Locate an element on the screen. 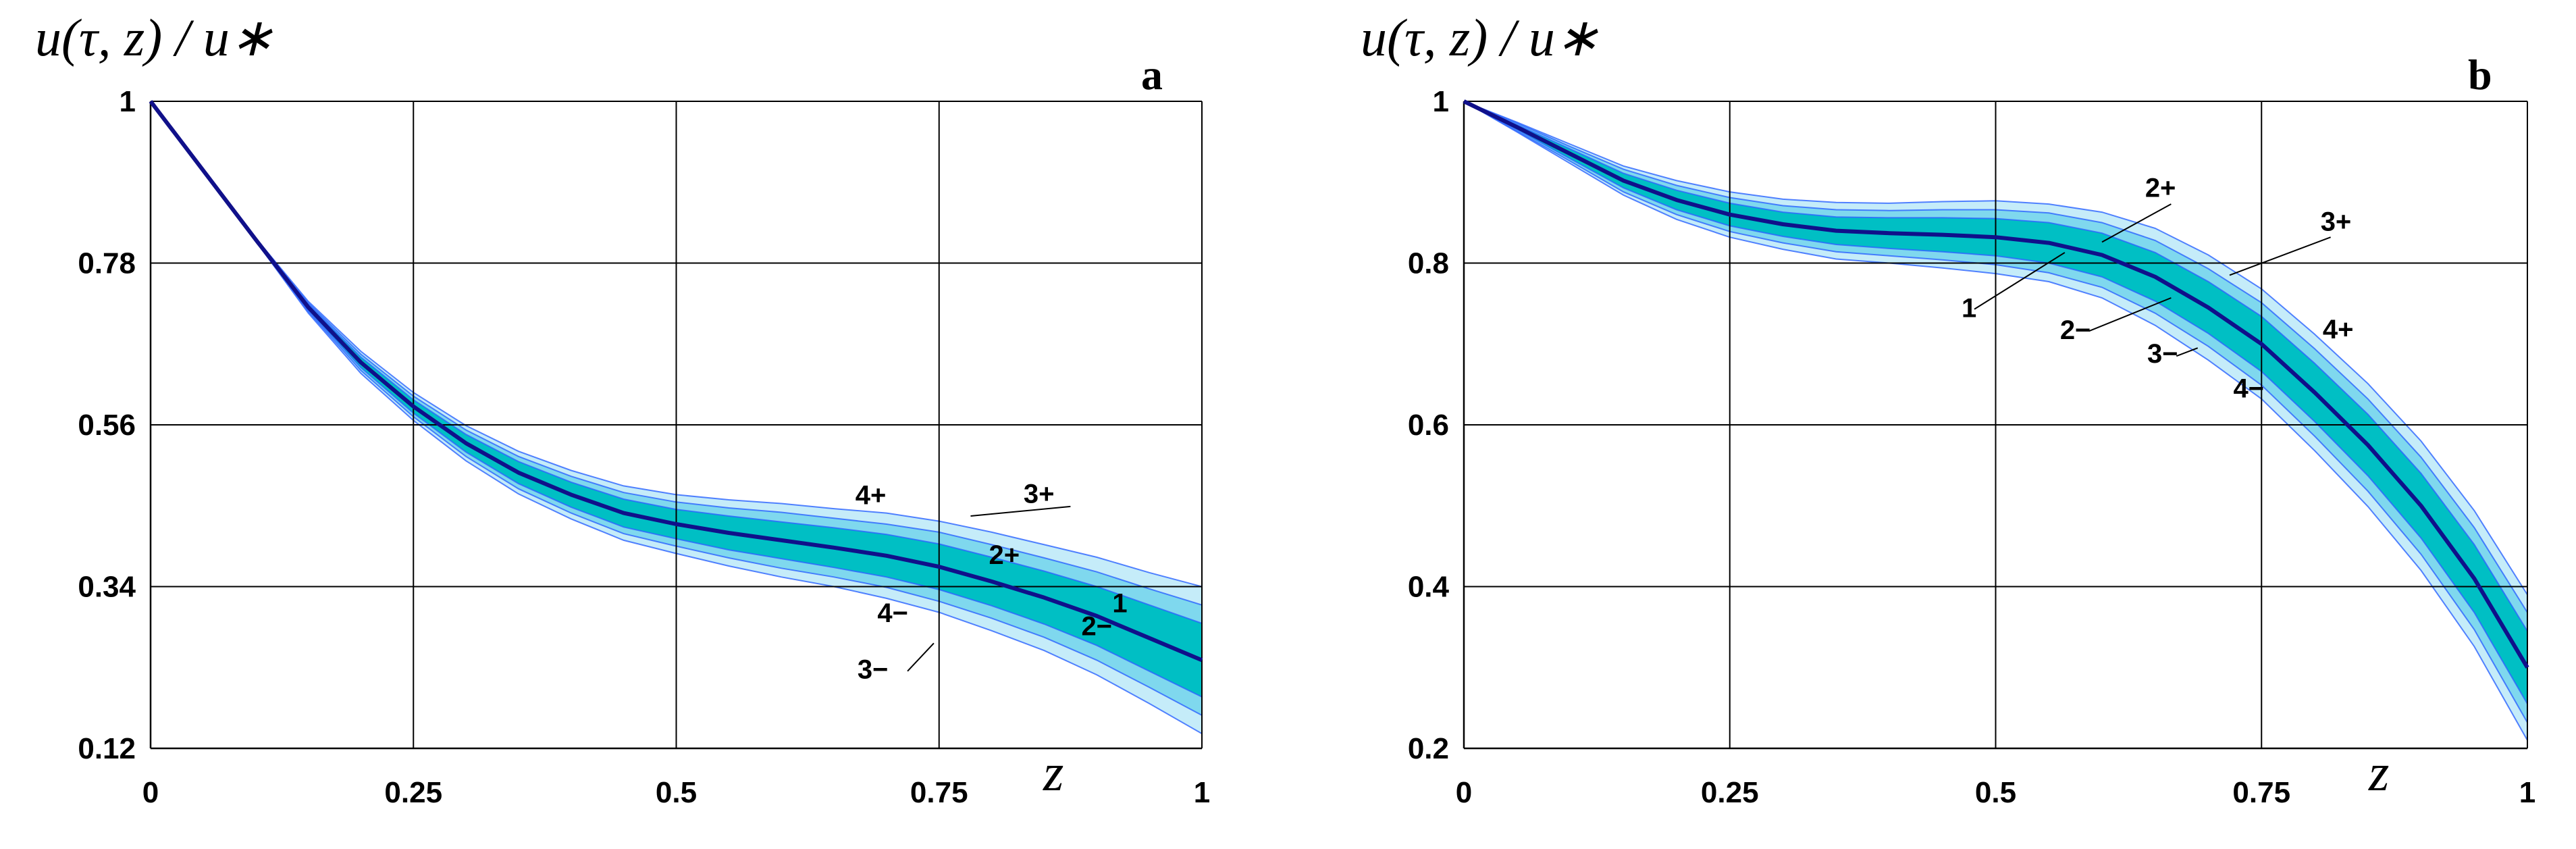 The width and height of the screenshot is (2576, 849). x-tick-label-pa: 0.5 is located at coordinates (676, 793).